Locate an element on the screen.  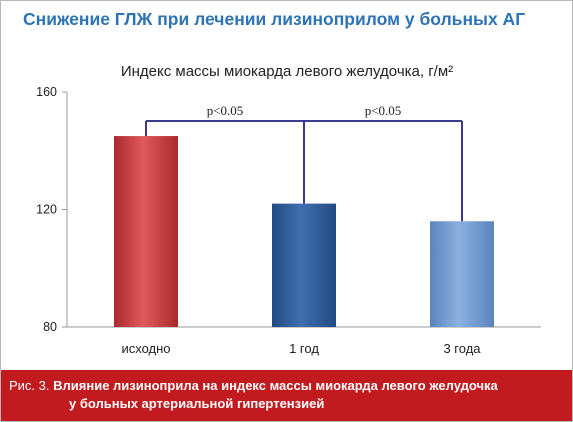
caption-text-line2: у больных артериальной гипертензией is located at coordinates (197, 403).